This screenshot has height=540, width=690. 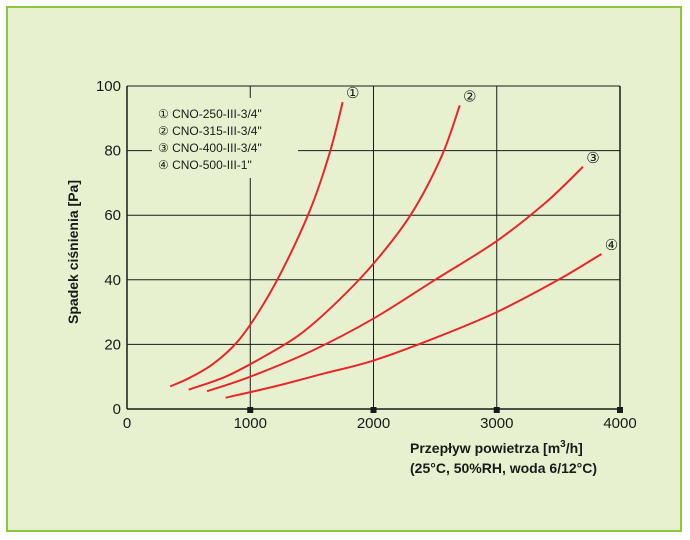 I want to click on series-marker-1: ①, so click(x=352, y=93).